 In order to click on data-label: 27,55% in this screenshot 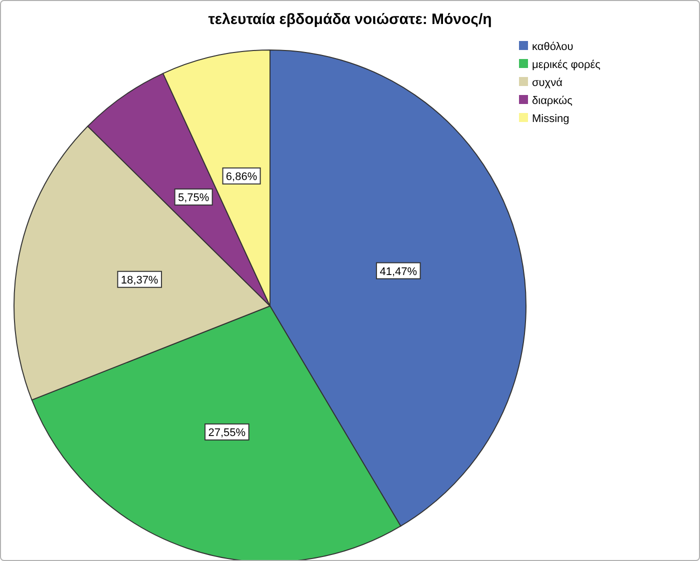, I will do `click(227, 432)`.